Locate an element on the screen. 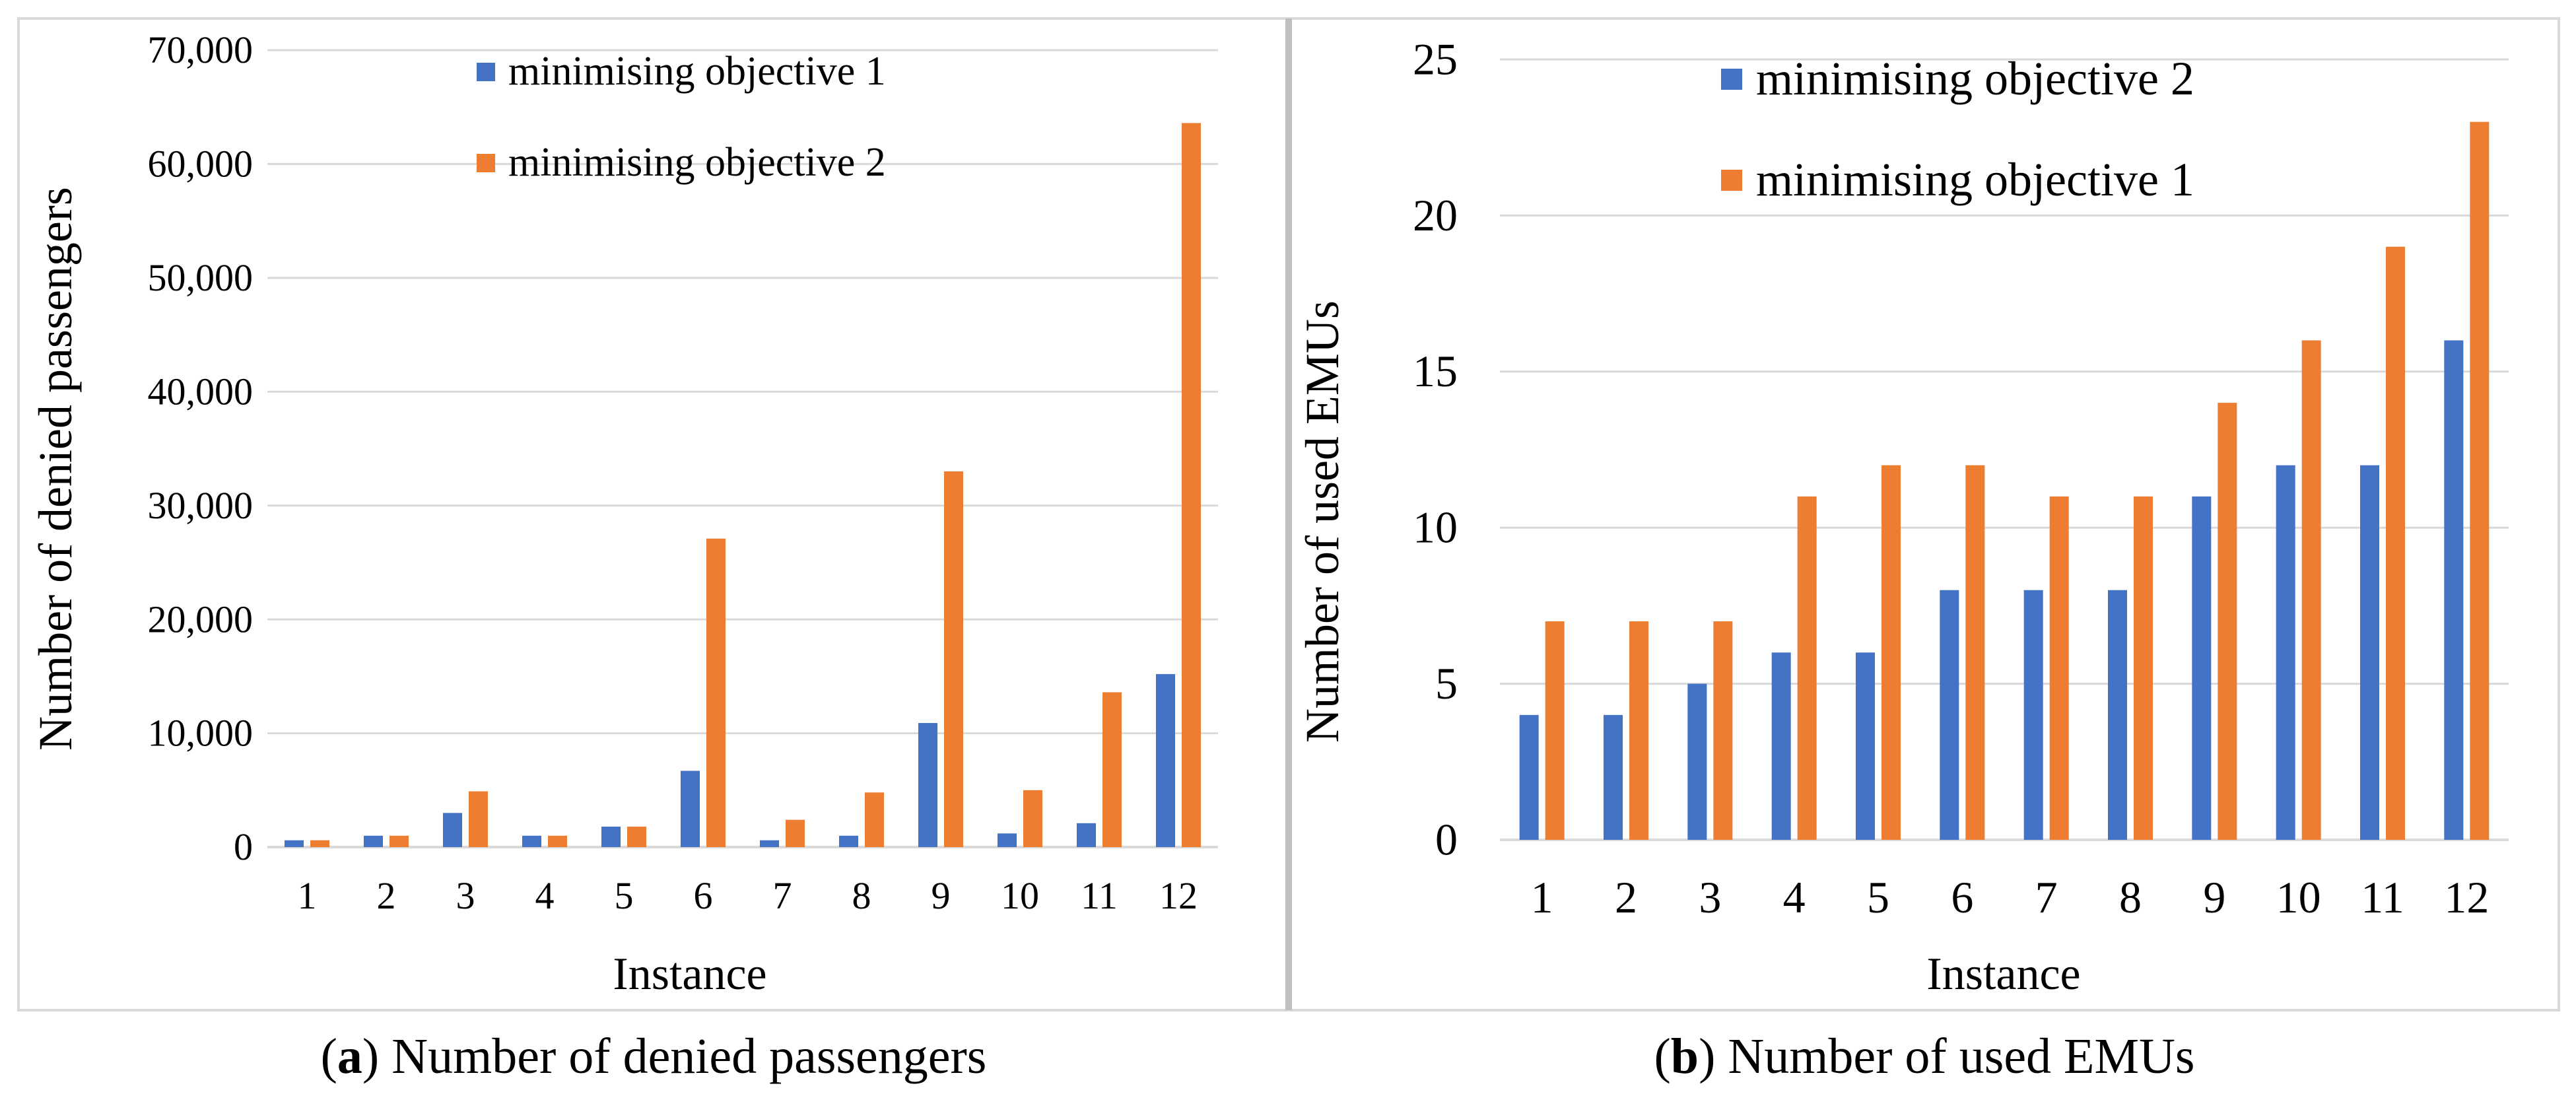 The image size is (2576, 1098). y-tick-label: 20 is located at coordinates (1436, 215).